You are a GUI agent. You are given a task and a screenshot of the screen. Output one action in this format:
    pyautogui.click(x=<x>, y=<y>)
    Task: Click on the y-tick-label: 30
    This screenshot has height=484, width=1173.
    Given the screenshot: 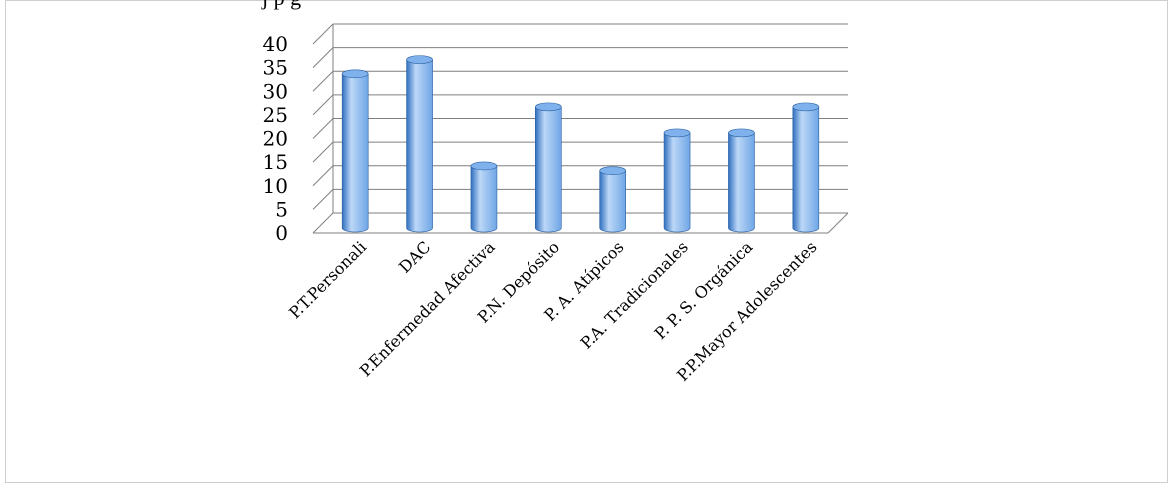 What is the action you would take?
    pyautogui.click(x=275, y=91)
    